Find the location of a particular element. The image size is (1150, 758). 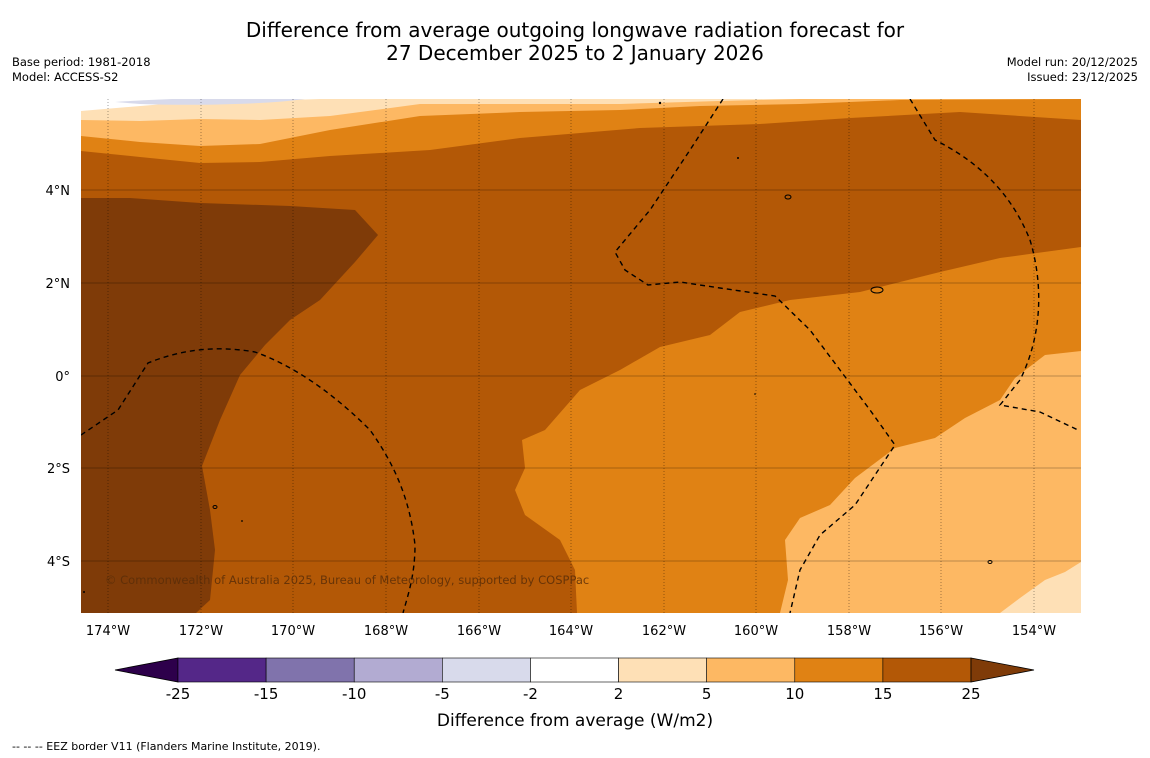

issued-date: Issued: 23/12/2025 is located at coordinates (1082, 77).